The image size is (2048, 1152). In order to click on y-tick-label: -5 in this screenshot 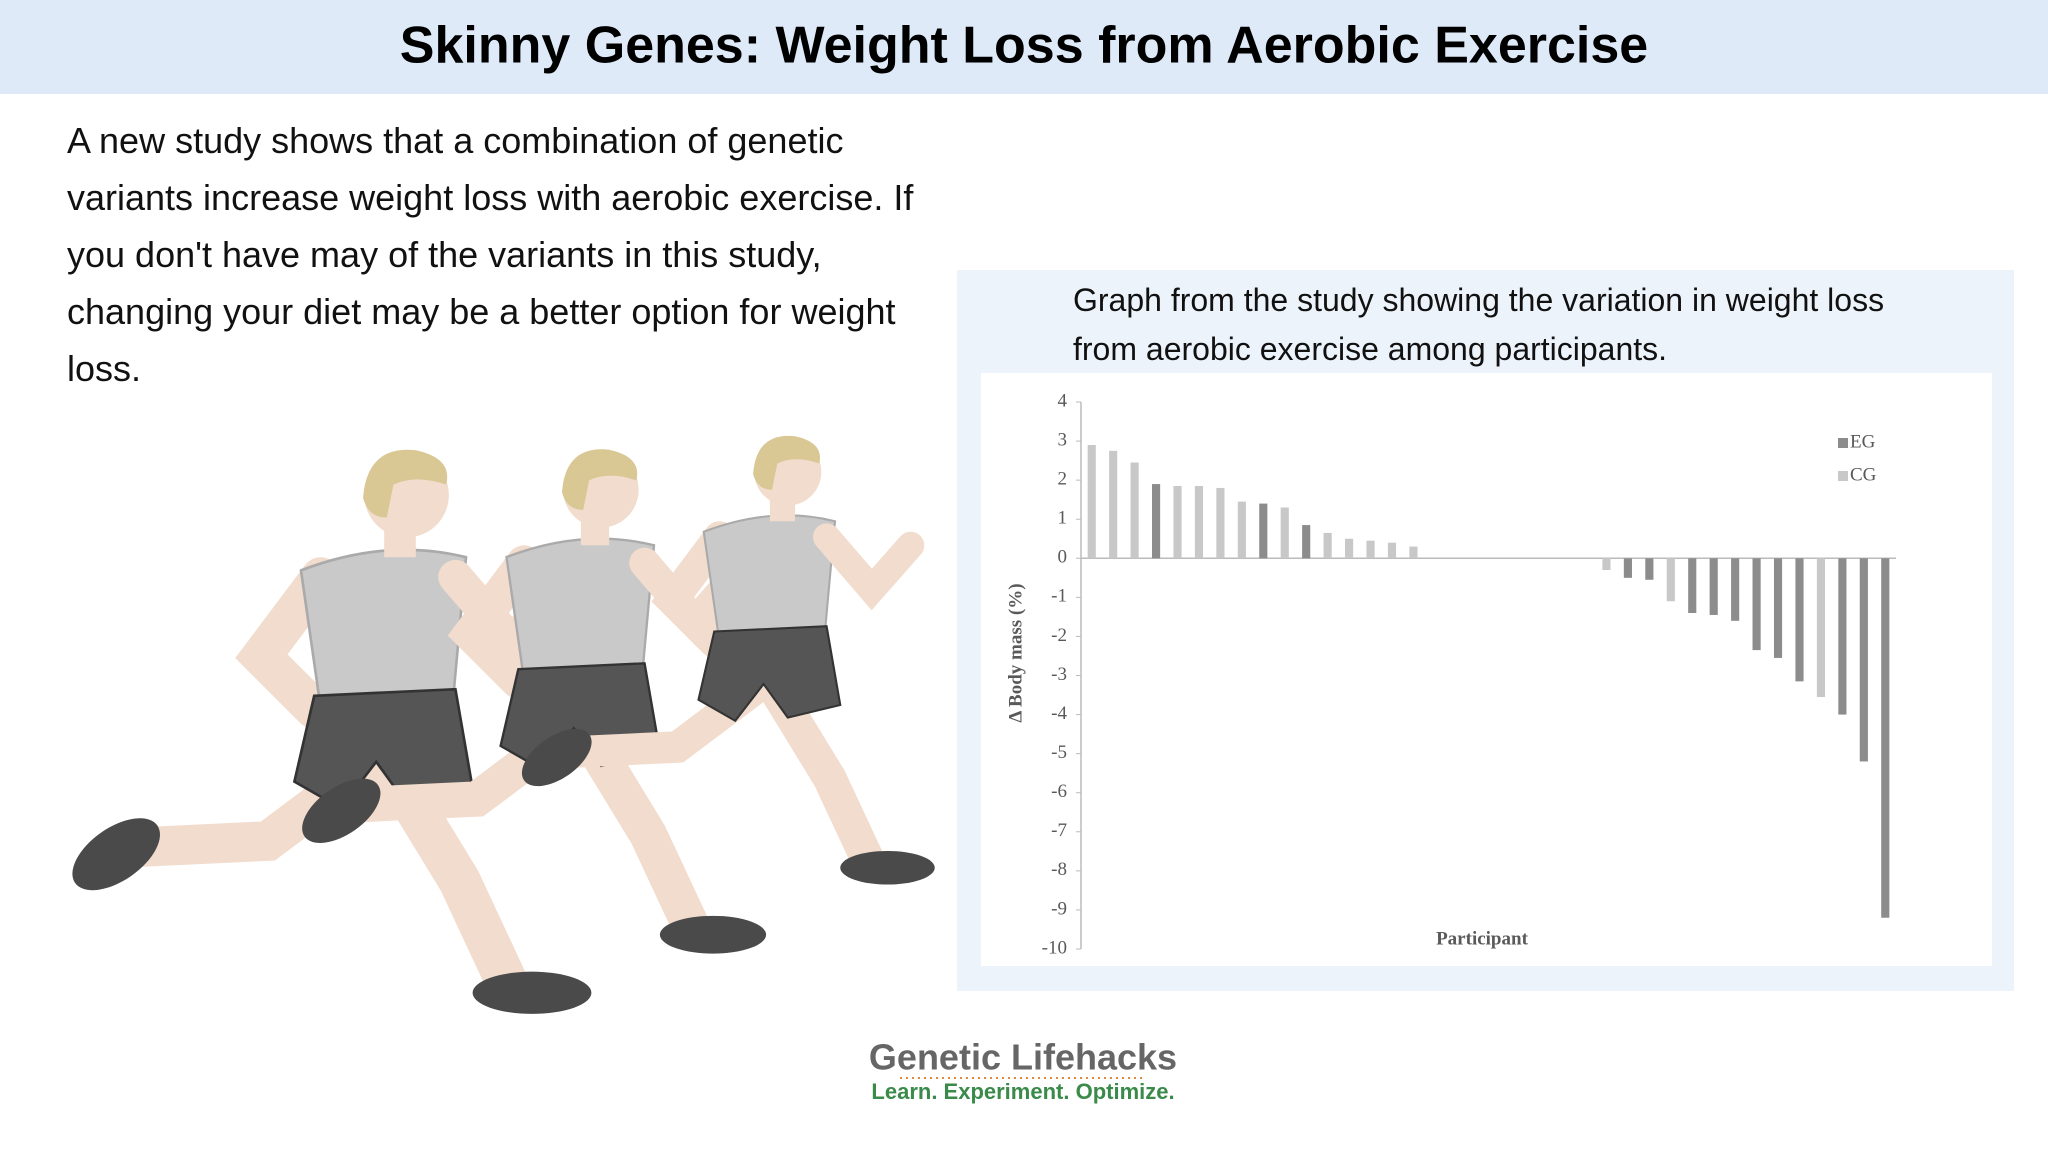, I will do `click(1059, 752)`.